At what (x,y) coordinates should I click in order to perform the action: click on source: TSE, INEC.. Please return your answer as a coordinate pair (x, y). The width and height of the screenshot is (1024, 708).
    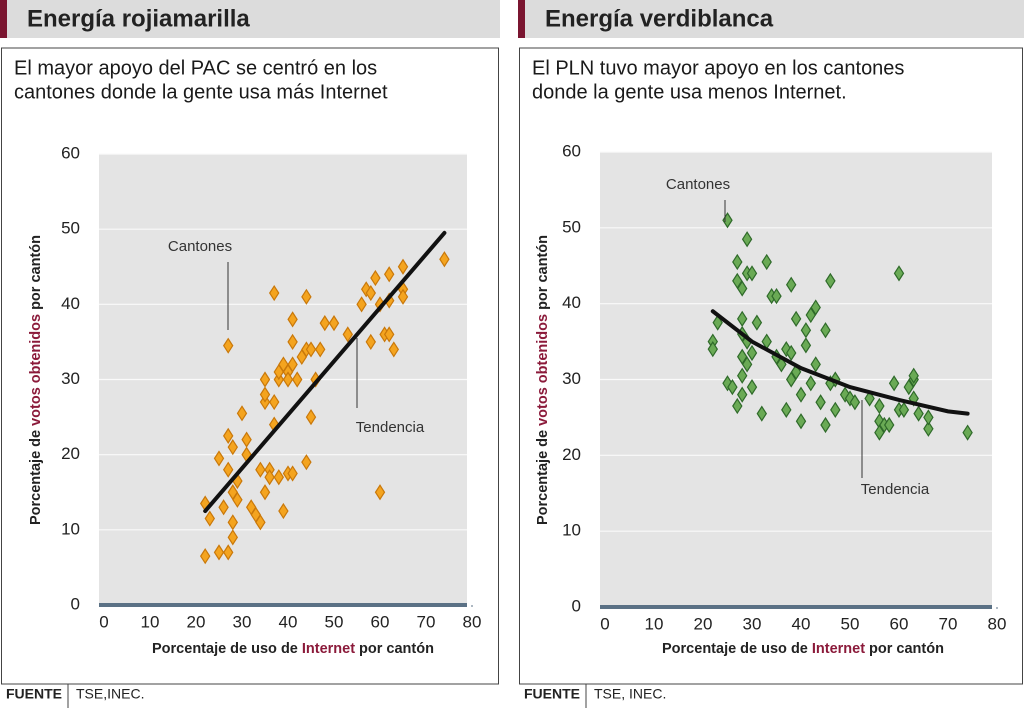
    Looking at the image, I should click on (630, 694).